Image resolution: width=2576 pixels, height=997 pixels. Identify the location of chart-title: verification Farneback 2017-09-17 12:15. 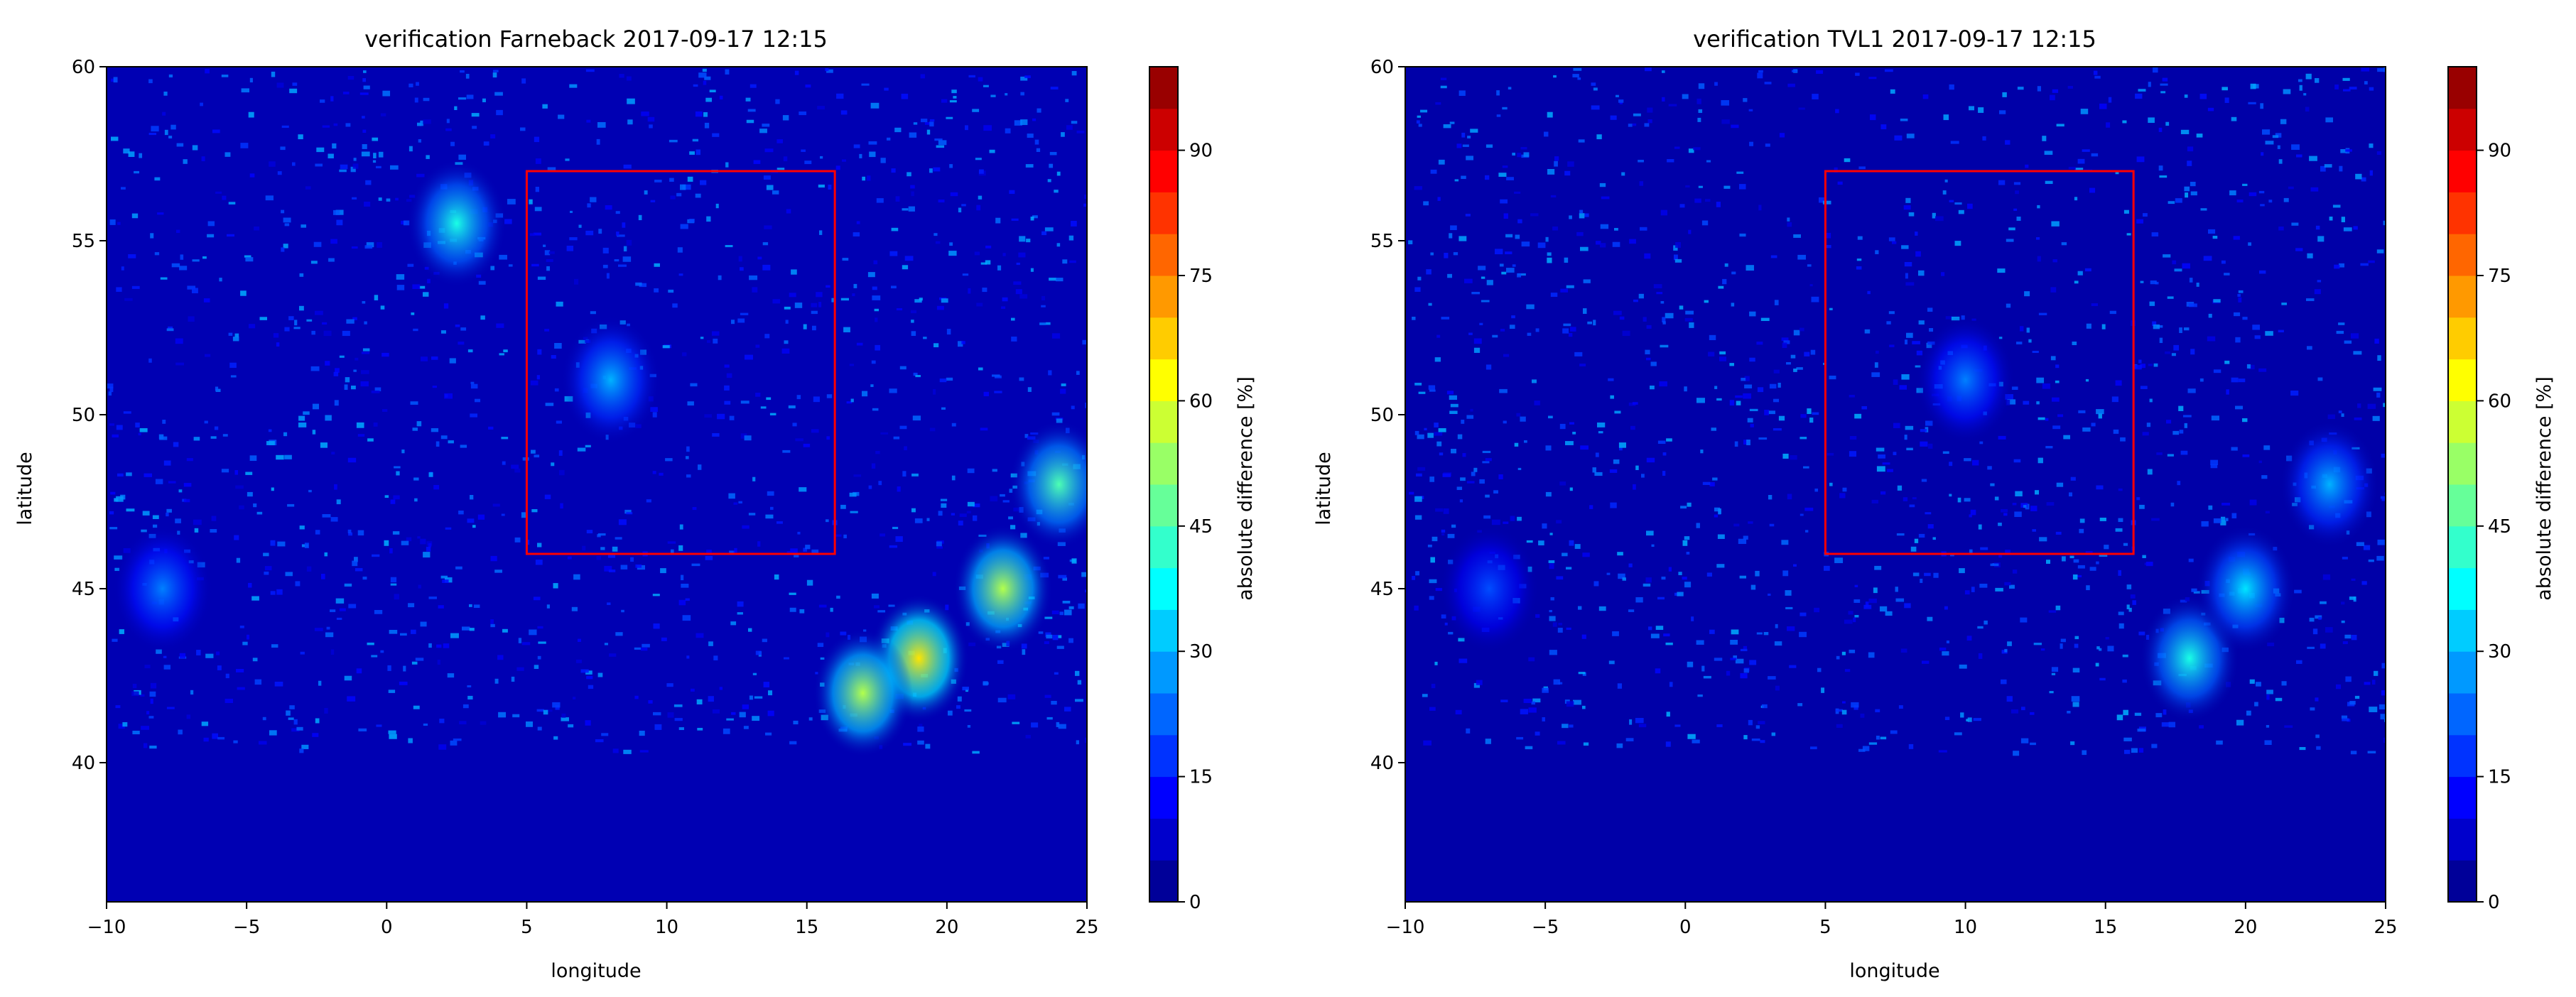
(596, 39).